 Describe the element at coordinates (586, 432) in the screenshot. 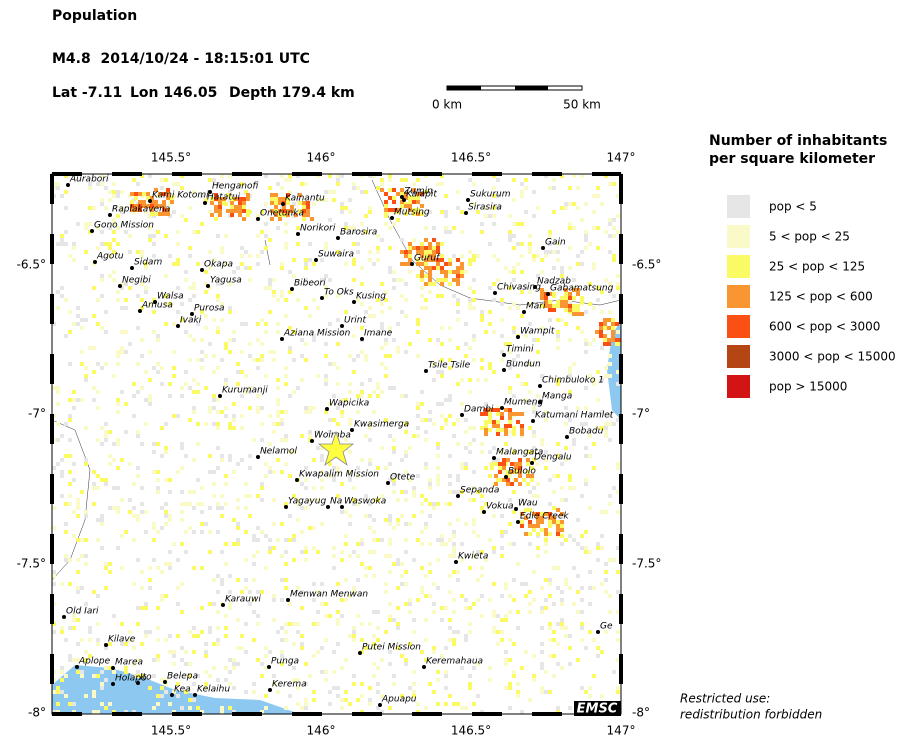

I see `place-label: Bobadu` at that location.